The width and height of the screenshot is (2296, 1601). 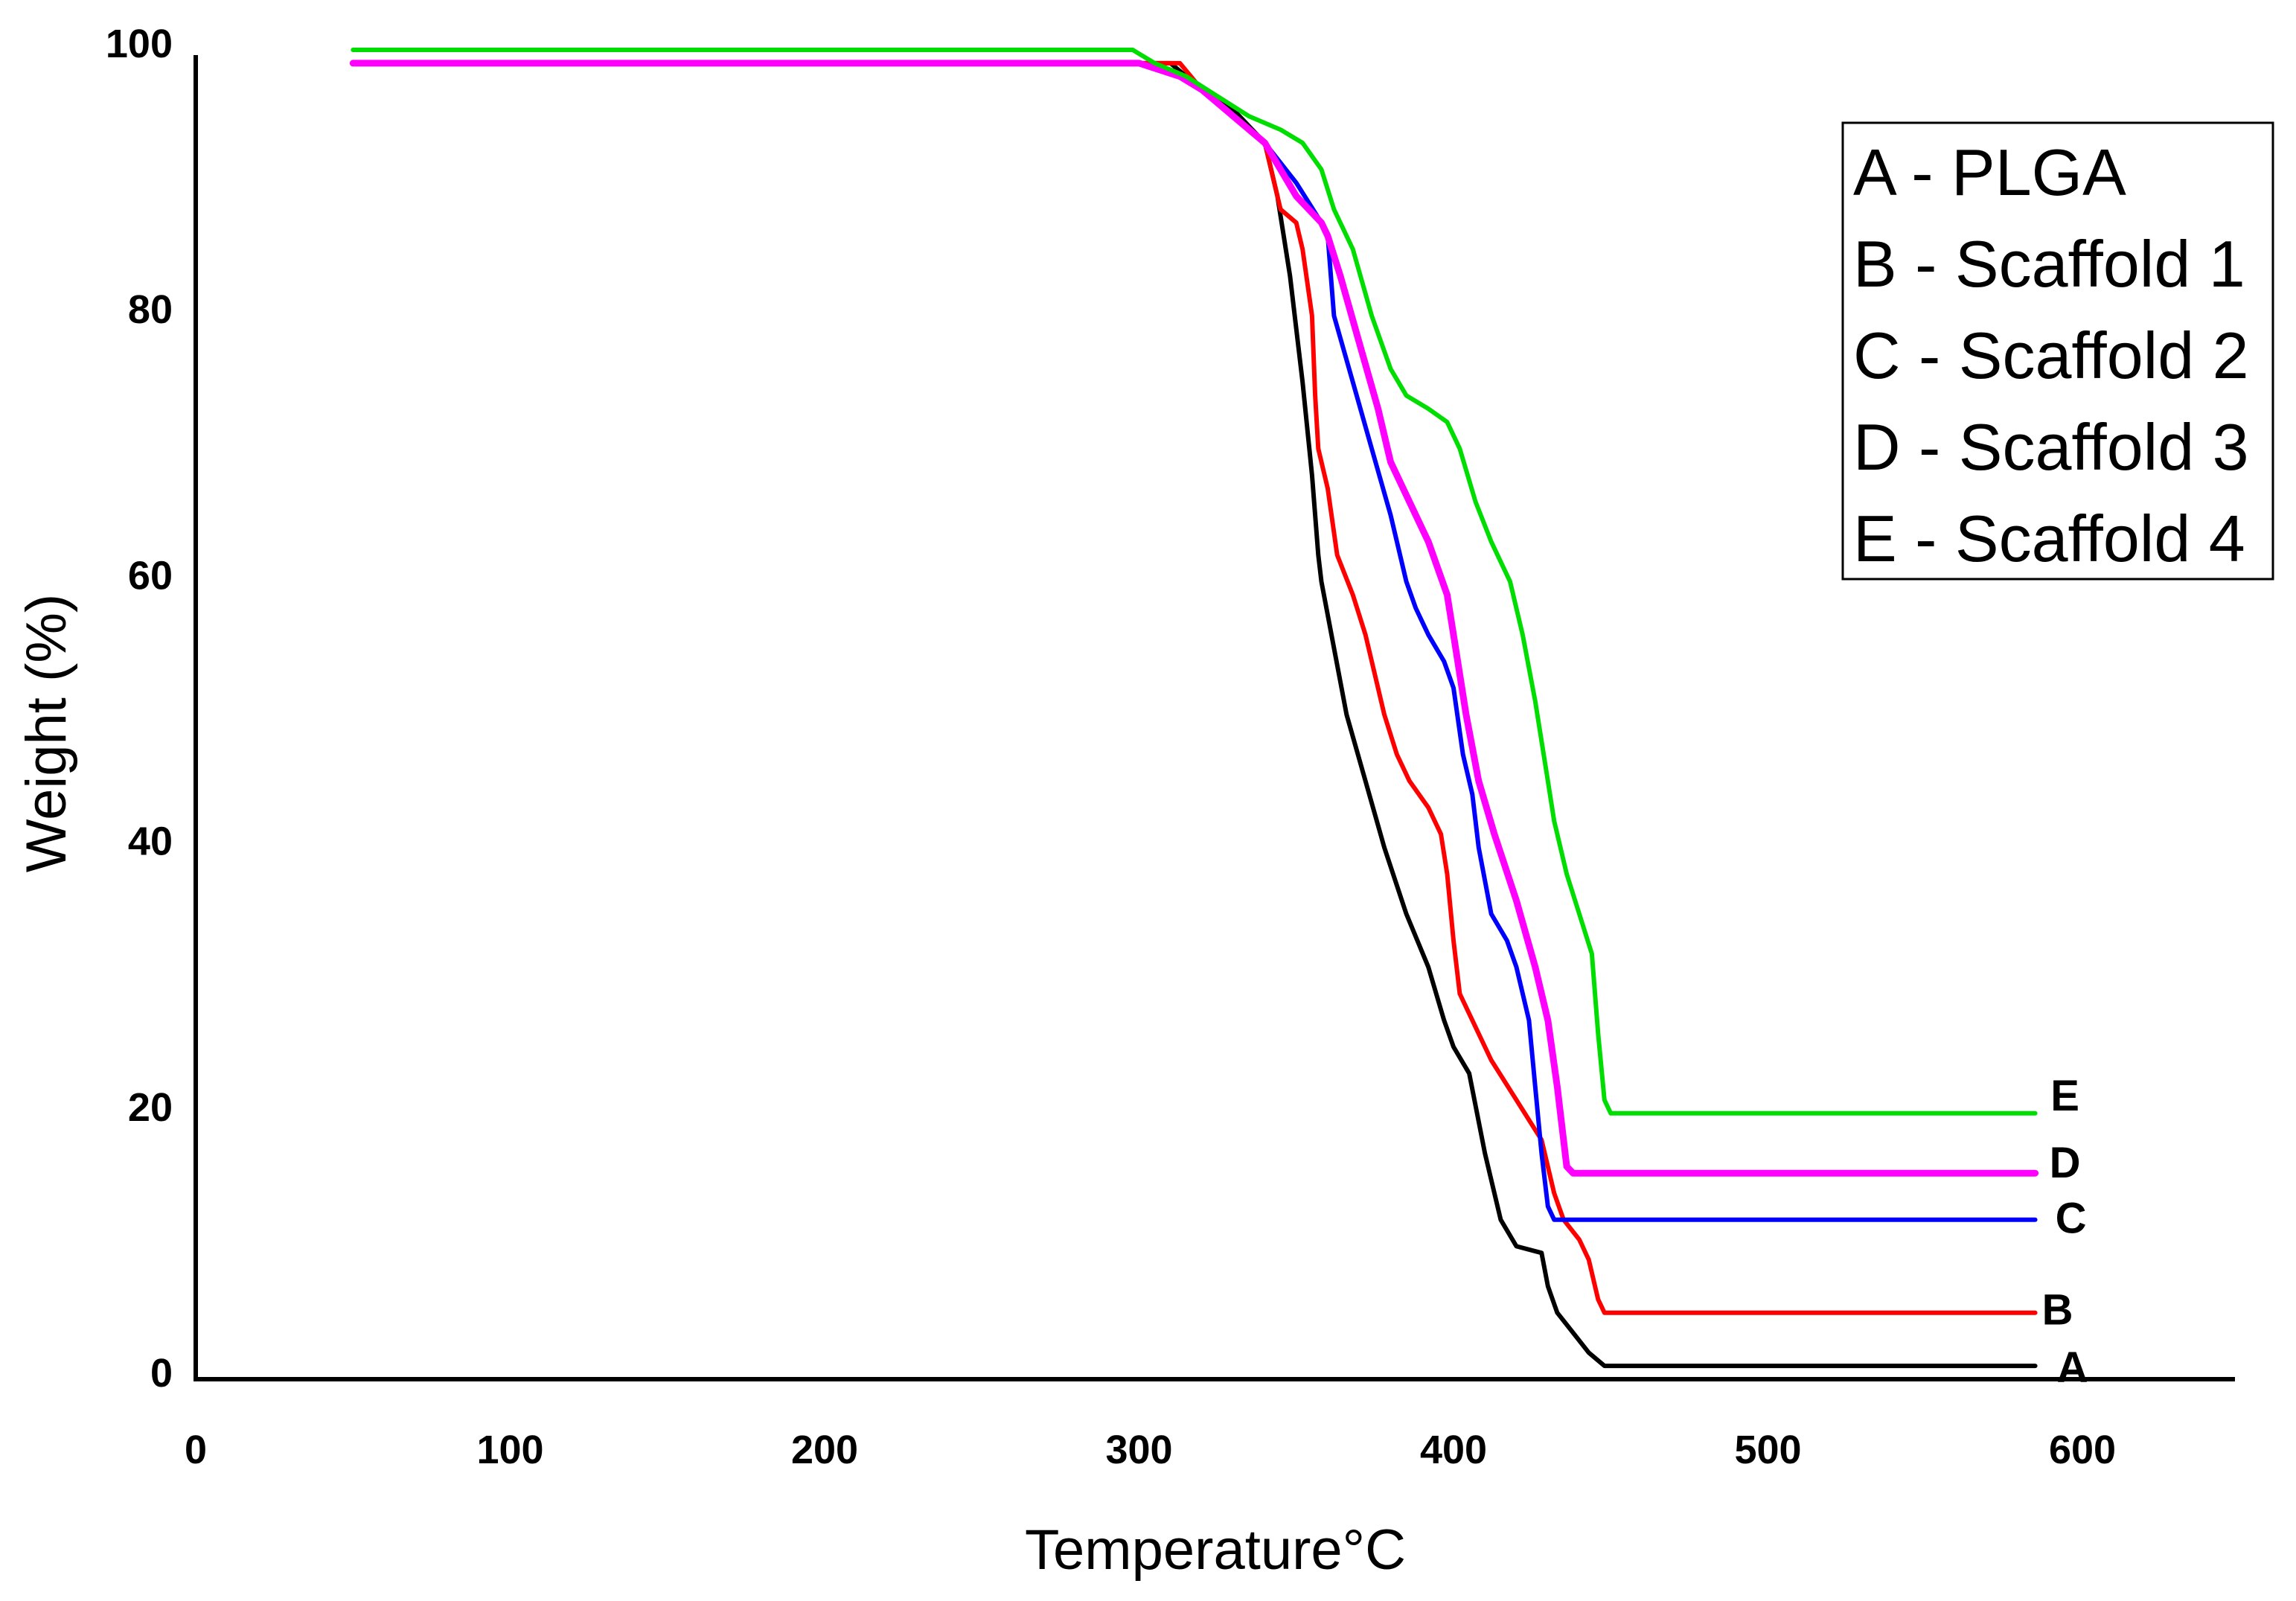 I want to click on x-tick-label: 300, so click(x=1138, y=1450).